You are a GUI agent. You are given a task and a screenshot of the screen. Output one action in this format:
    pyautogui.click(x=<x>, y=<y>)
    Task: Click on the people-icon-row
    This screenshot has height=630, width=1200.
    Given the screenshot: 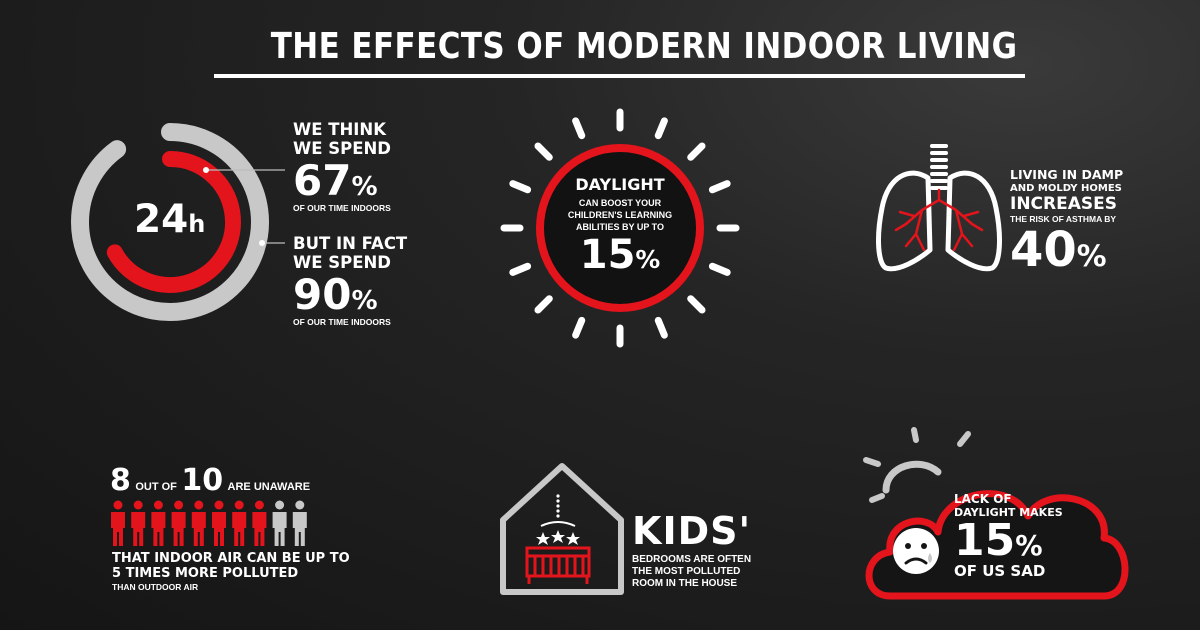 What is the action you would take?
    pyautogui.click(x=209, y=523)
    